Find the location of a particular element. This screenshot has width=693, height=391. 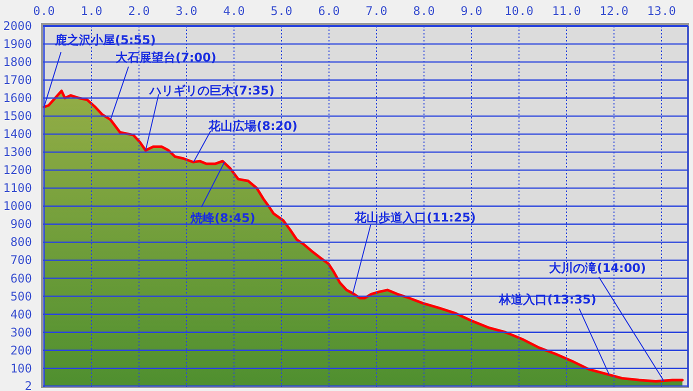

x-tick-label: 4.0 is located at coordinates (234, 11).